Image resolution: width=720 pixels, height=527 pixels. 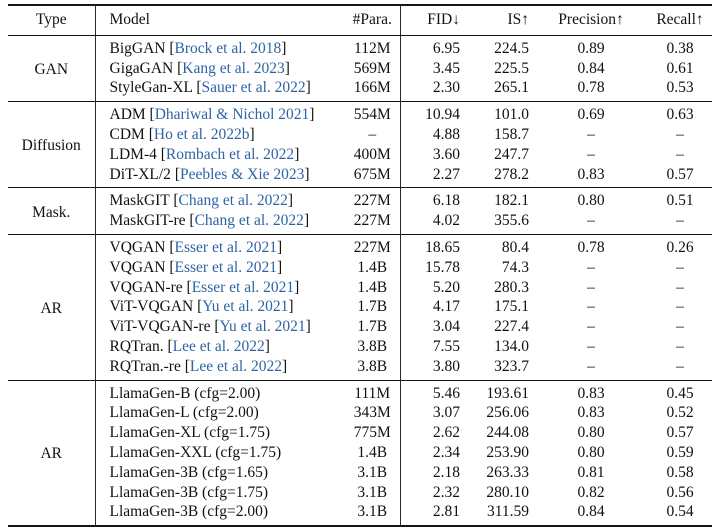 I want to click on model-cell: ViT-VQGAN [Yu et al. 2021], so click(x=201, y=307).